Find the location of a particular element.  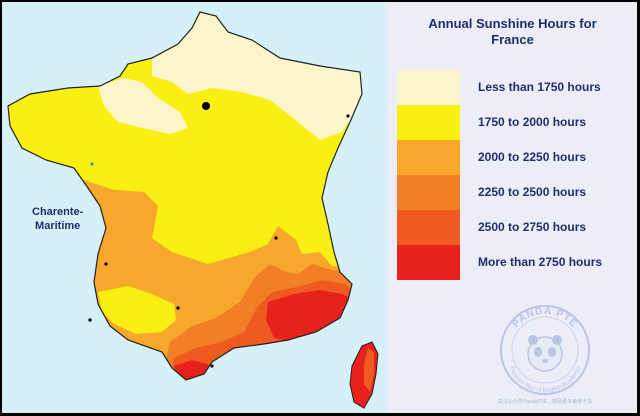

region-label-line1: Charente- is located at coordinates (58, 212).